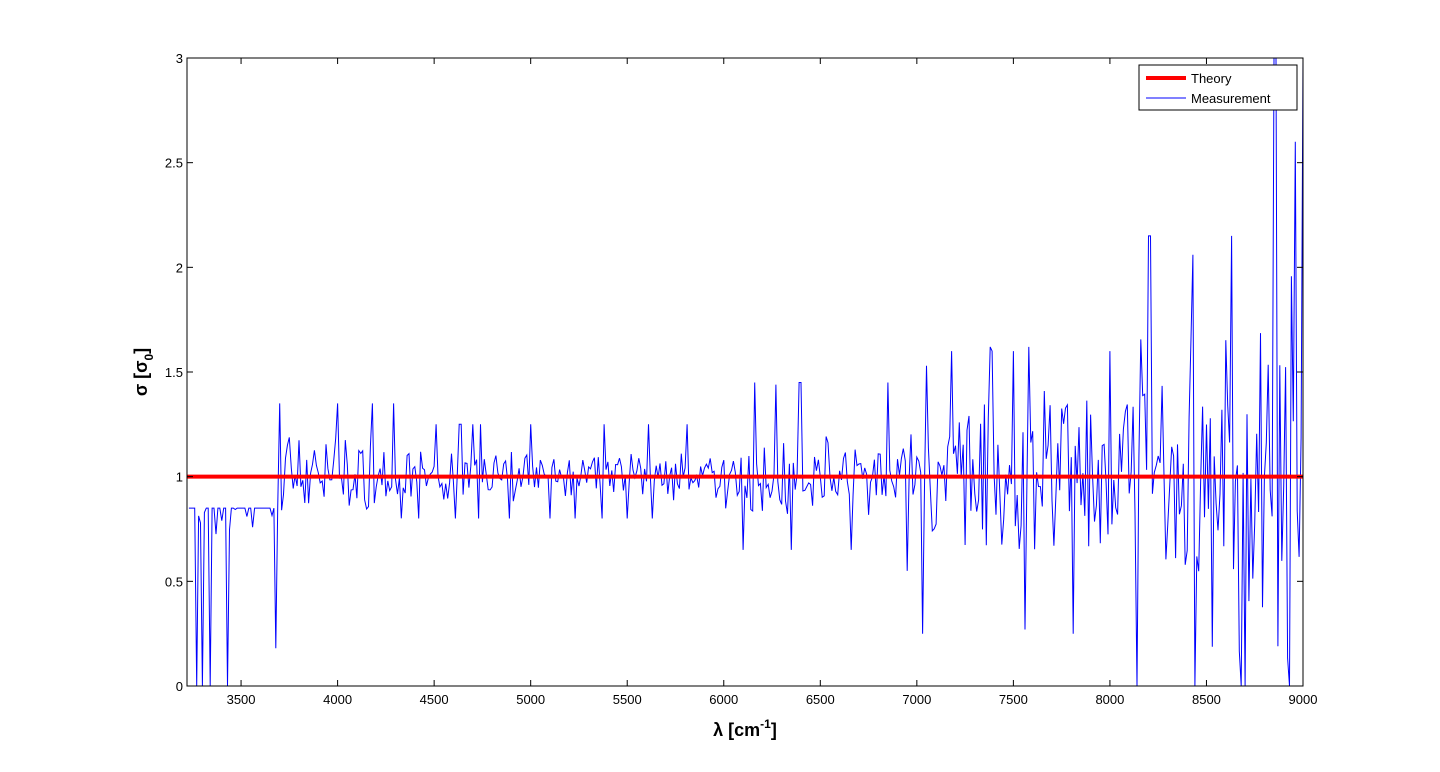  Describe the element at coordinates (337, 699) in the screenshot. I see `x-tick-label: 4000` at that location.